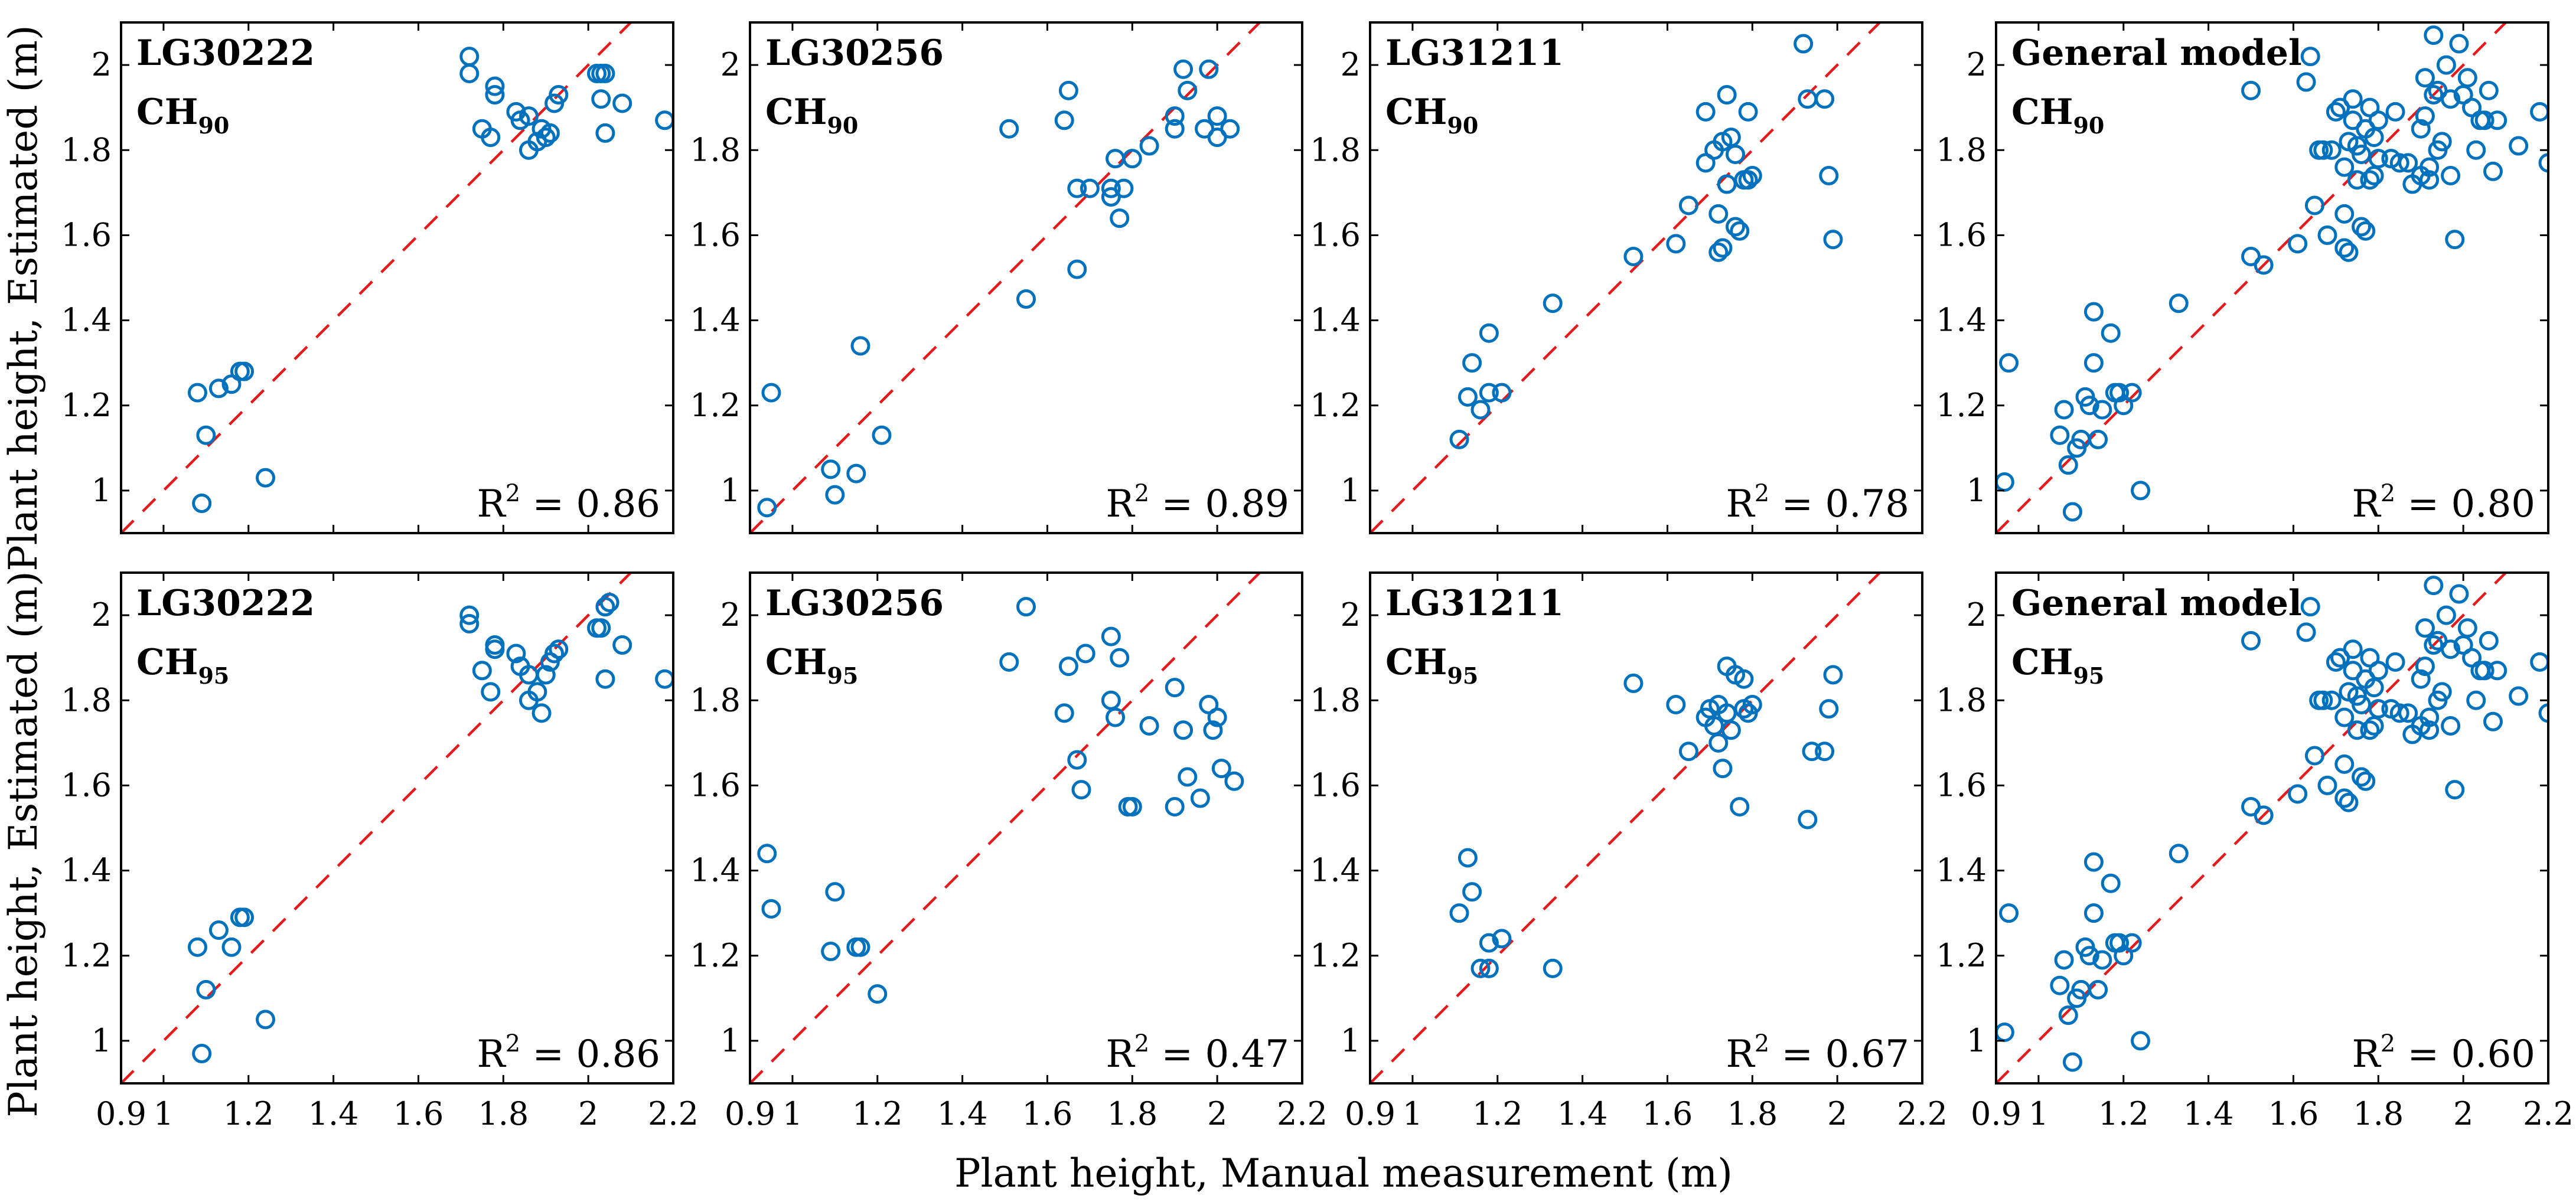 The width and height of the screenshot is (2576, 1202). What do you see at coordinates (715, 955) in the screenshot?
I see `y-tick-label: 1.2` at bounding box center [715, 955].